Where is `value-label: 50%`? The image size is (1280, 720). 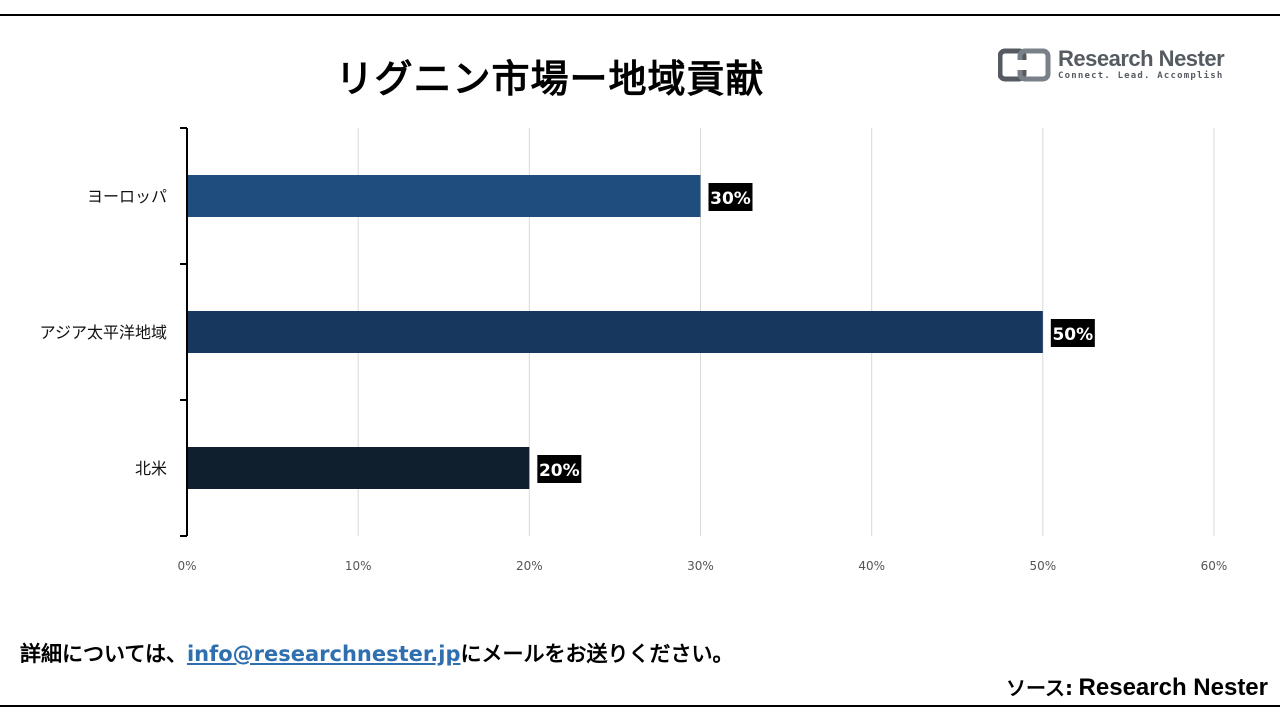 value-label: 50% is located at coordinates (1072, 335).